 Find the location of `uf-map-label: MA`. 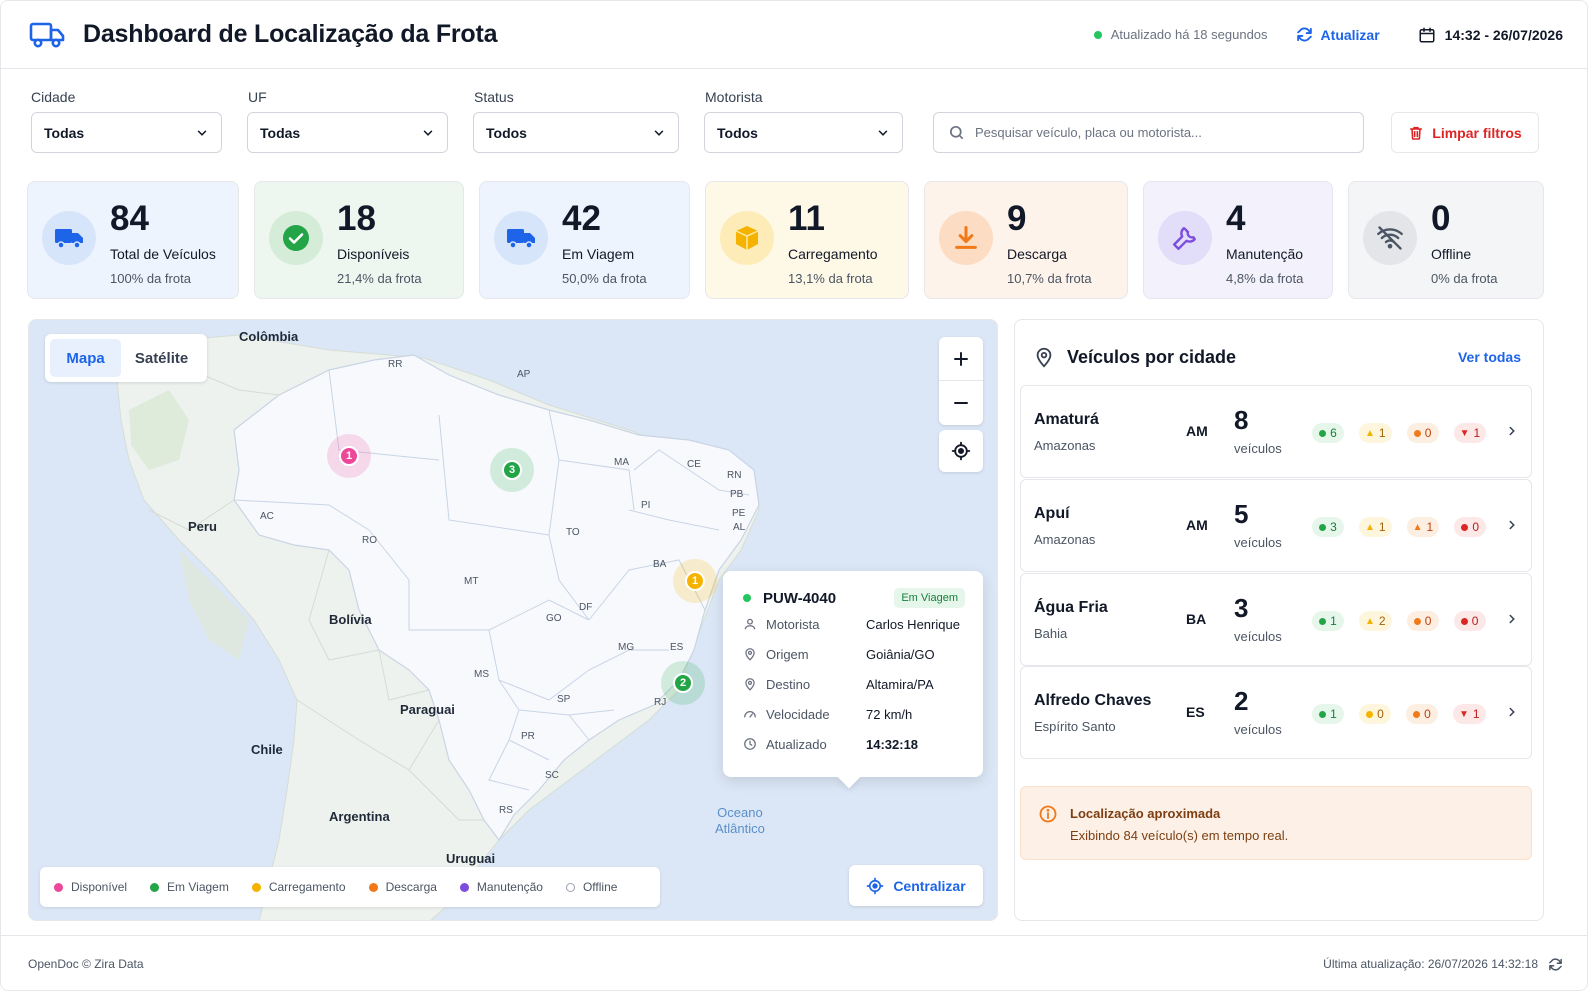

uf-map-label: MA is located at coordinates (621, 462).